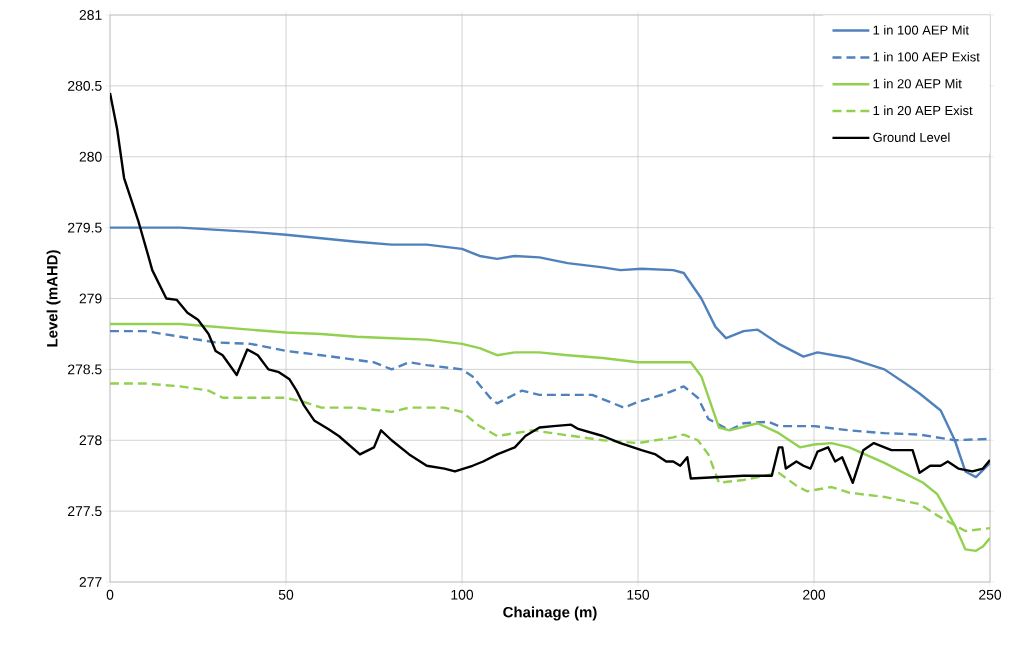 The image size is (1009, 661). What do you see at coordinates (90, 440) in the screenshot?
I see `y-tick-label: 278` at bounding box center [90, 440].